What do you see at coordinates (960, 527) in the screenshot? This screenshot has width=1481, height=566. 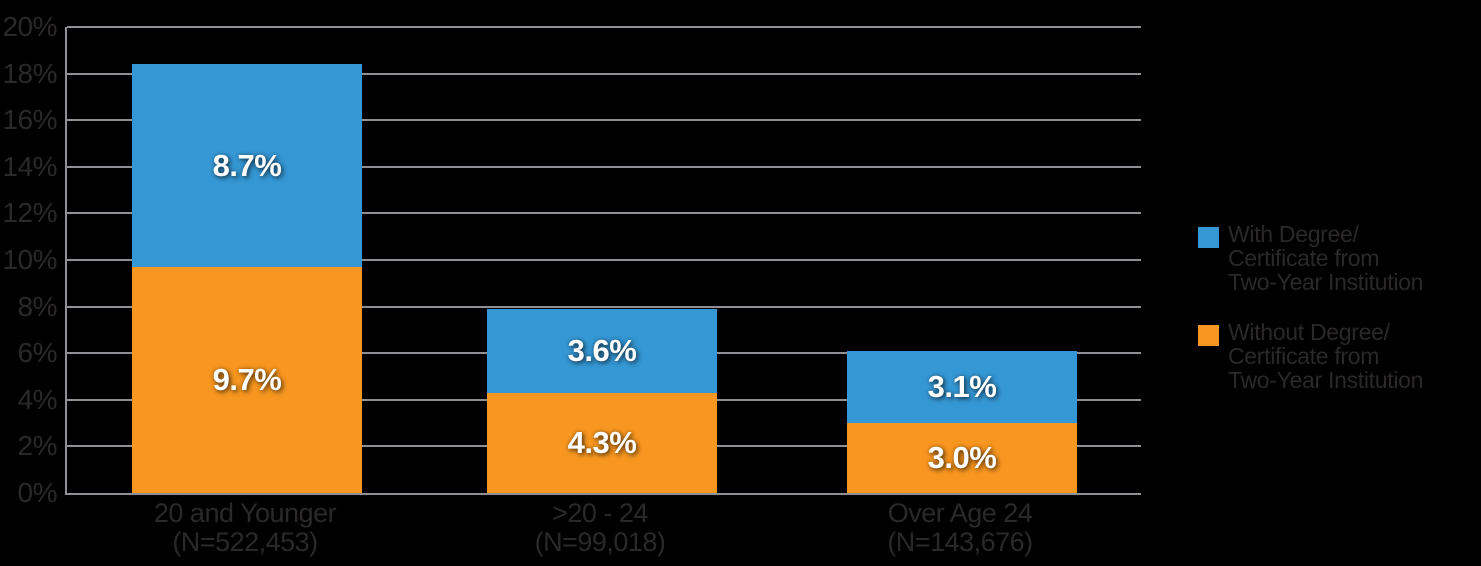 I see `x-tick-label: Over Age 24 (N=143,676)` at bounding box center [960, 527].